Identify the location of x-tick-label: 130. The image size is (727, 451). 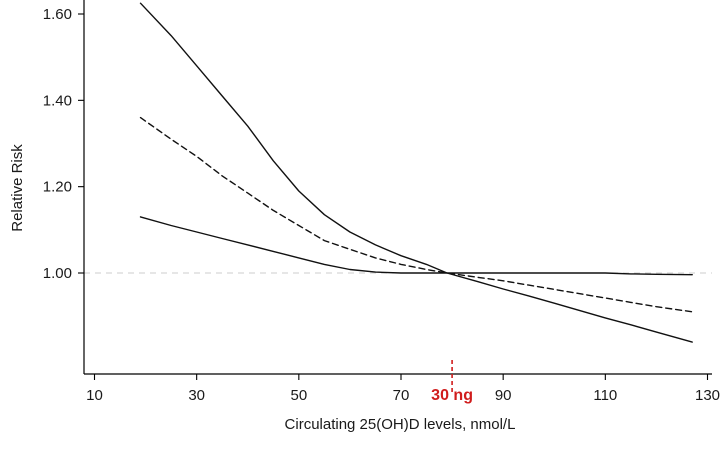
(707, 395).